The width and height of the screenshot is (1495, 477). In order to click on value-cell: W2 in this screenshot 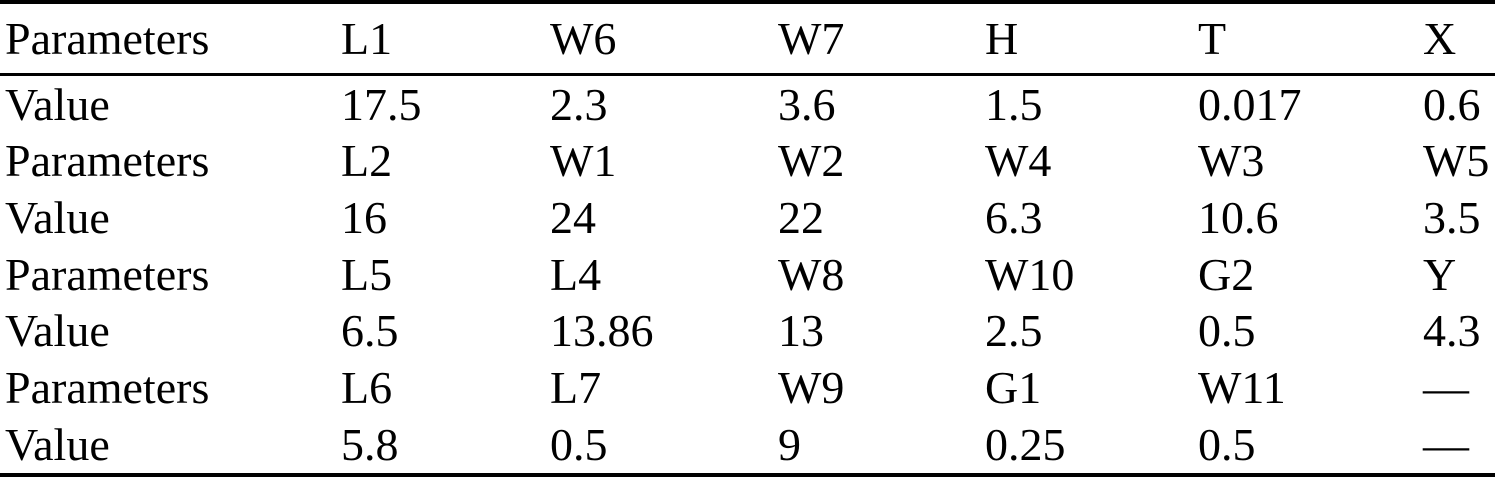, I will do `click(811, 161)`.